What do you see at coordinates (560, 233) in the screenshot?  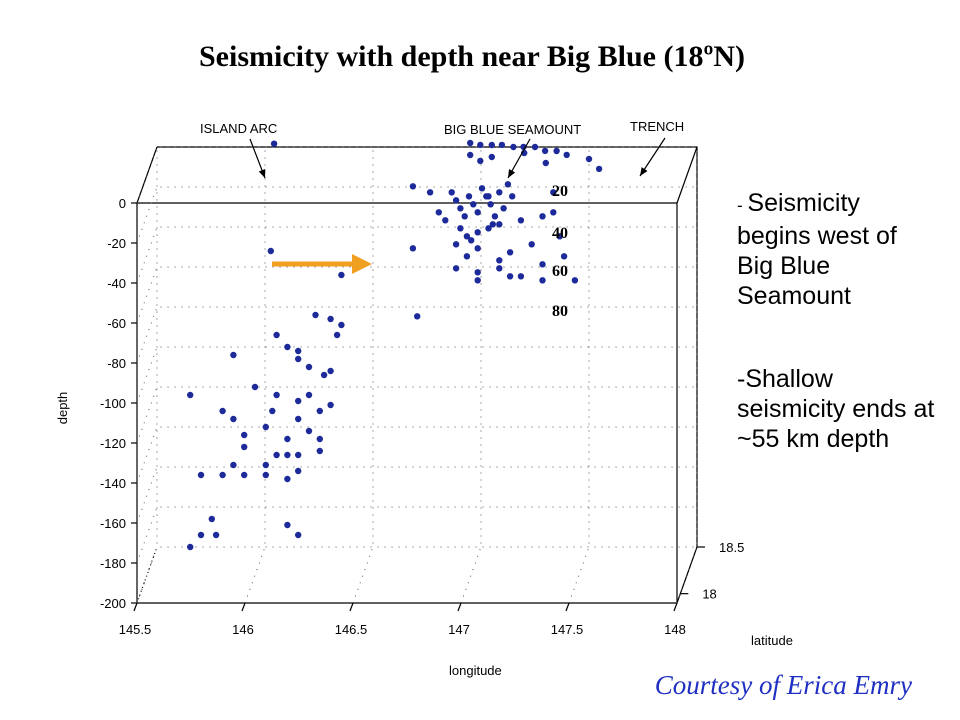 I see `depth-marker-1: 40` at bounding box center [560, 233].